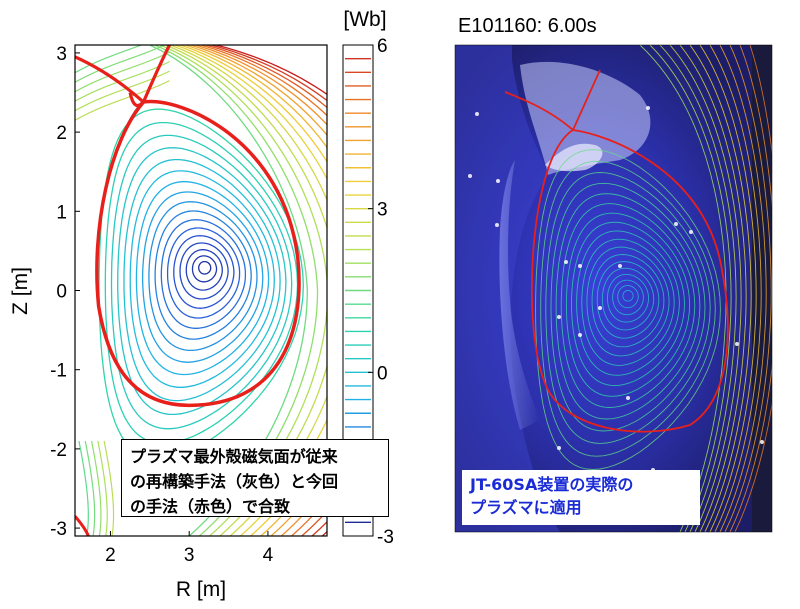 This screenshot has height=609, width=800. What do you see at coordinates (762, 288) in the screenshot?
I see `photo-dark-edge` at bounding box center [762, 288].